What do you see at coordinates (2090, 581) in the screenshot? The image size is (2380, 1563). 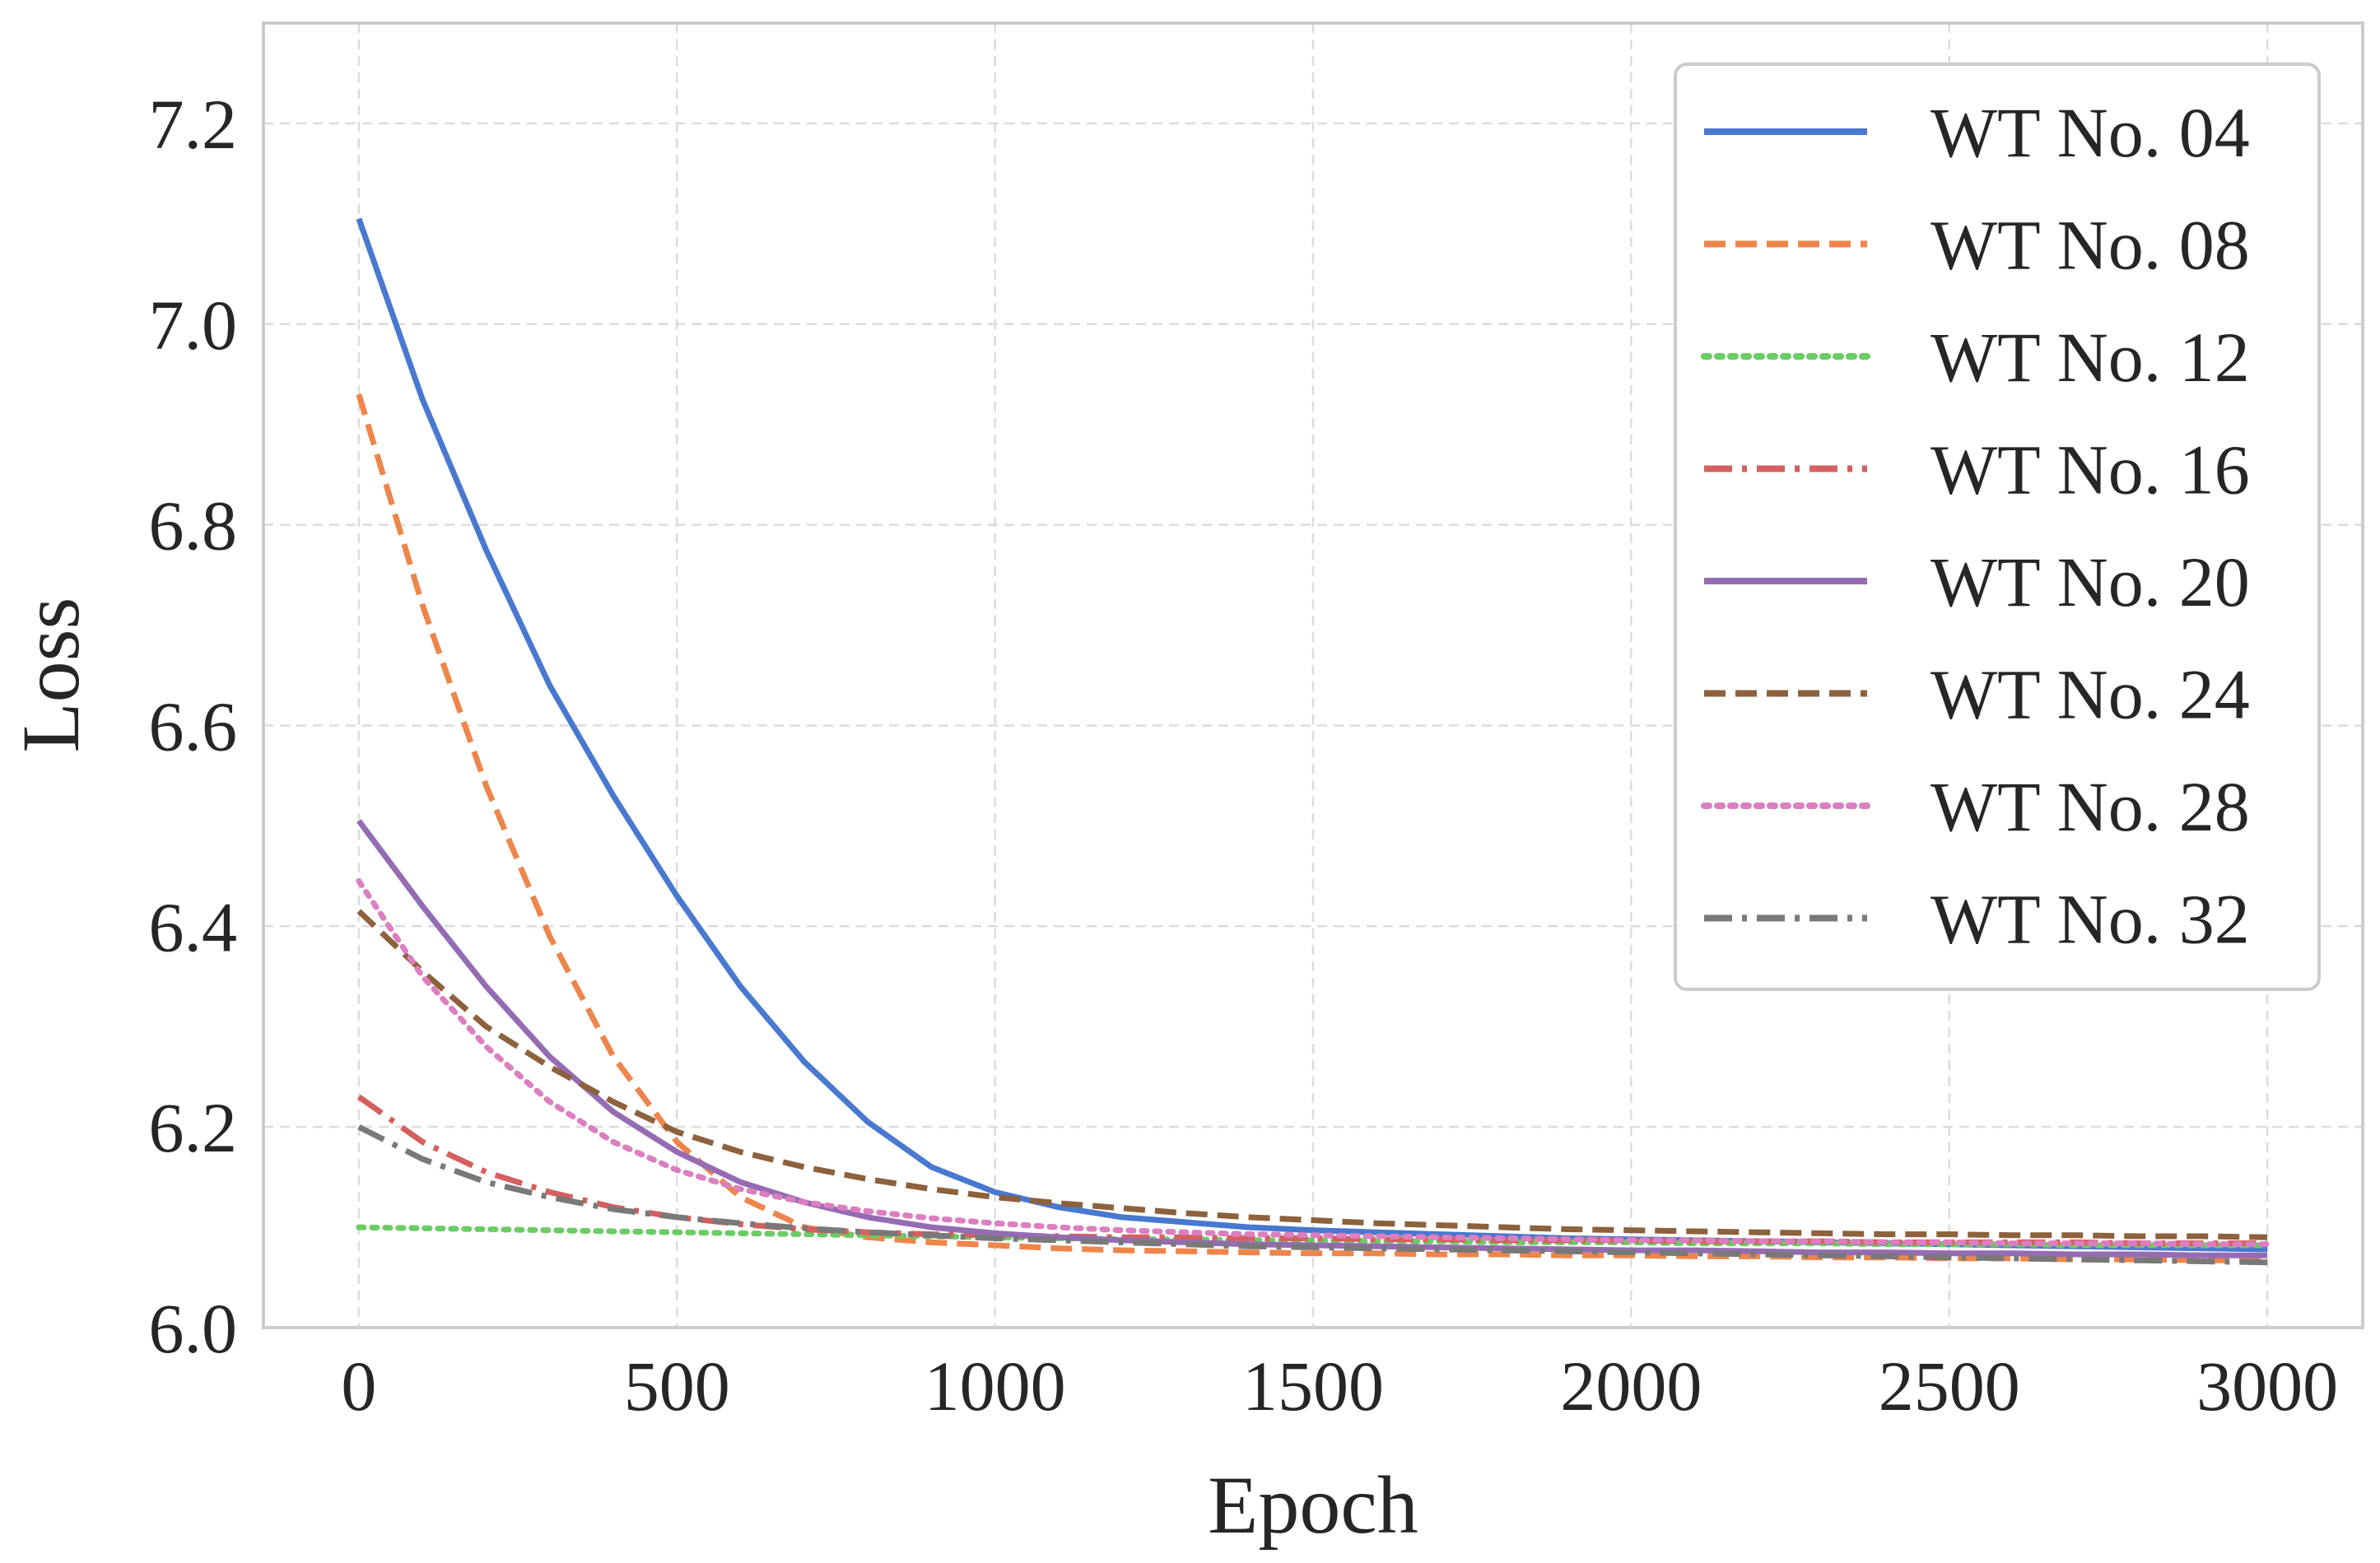 I see `legend-label-5: WT No. 20` at bounding box center [2090, 581].